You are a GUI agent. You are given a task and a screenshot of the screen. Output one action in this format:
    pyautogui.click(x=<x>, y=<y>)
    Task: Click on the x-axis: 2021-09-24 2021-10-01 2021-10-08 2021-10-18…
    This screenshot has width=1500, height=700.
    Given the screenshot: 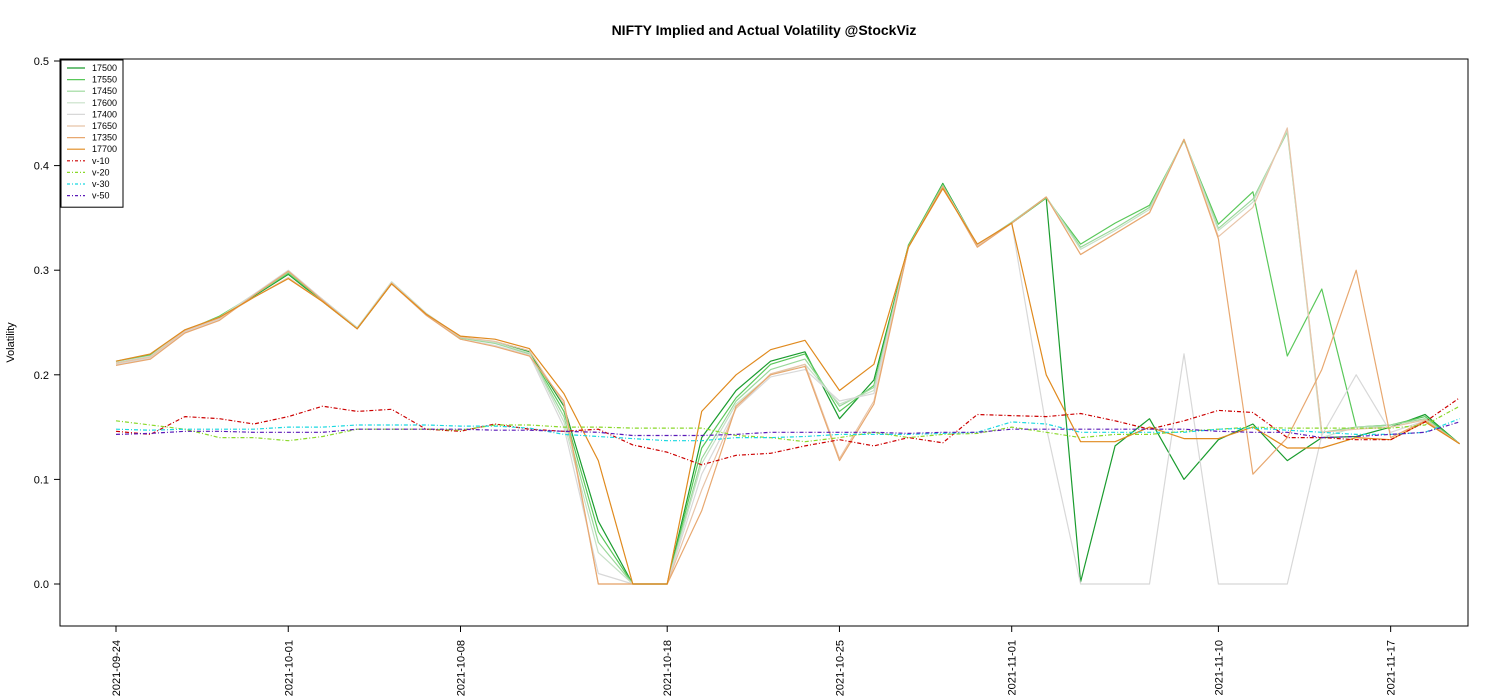 What is the action you would take?
    pyautogui.click(x=754, y=661)
    